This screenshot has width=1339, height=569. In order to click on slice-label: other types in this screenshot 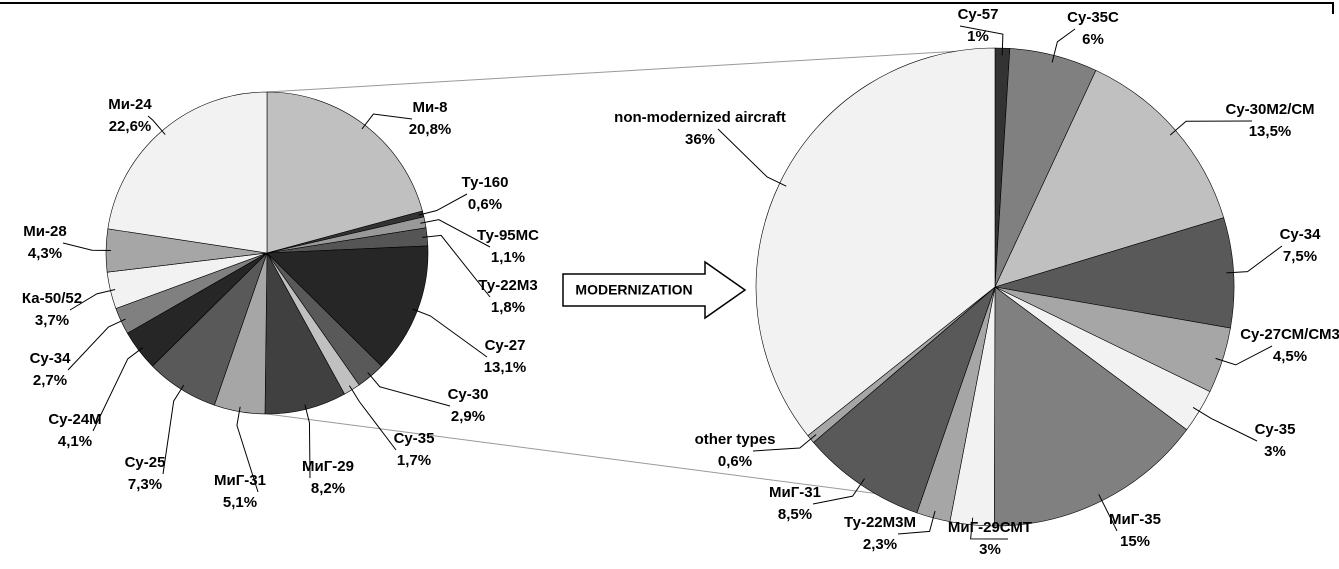, I will do `click(735, 439)`.